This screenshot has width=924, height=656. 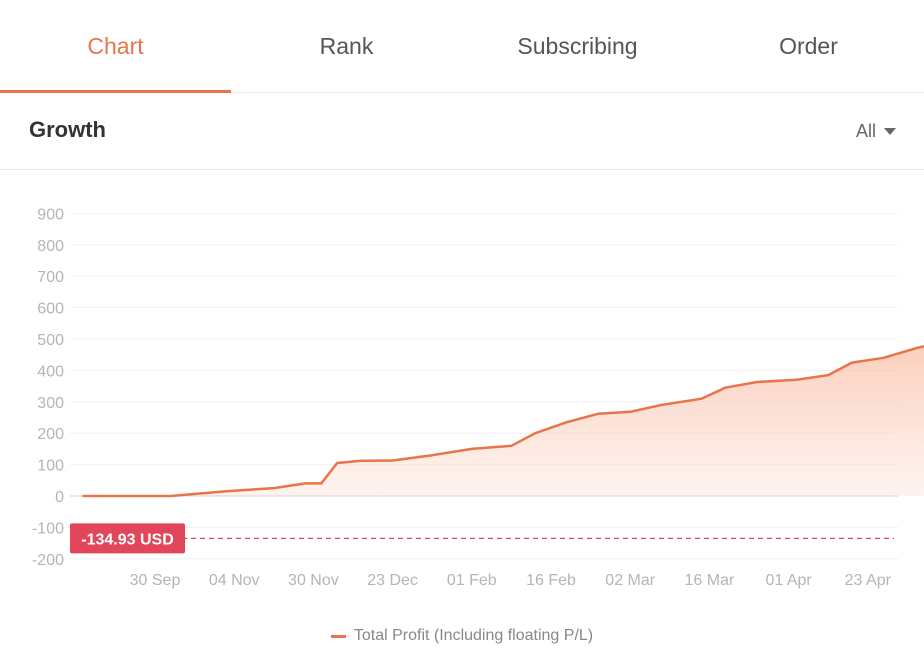 What do you see at coordinates (50, 371) in the screenshot?
I see `y-tick-label: 400` at bounding box center [50, 371].